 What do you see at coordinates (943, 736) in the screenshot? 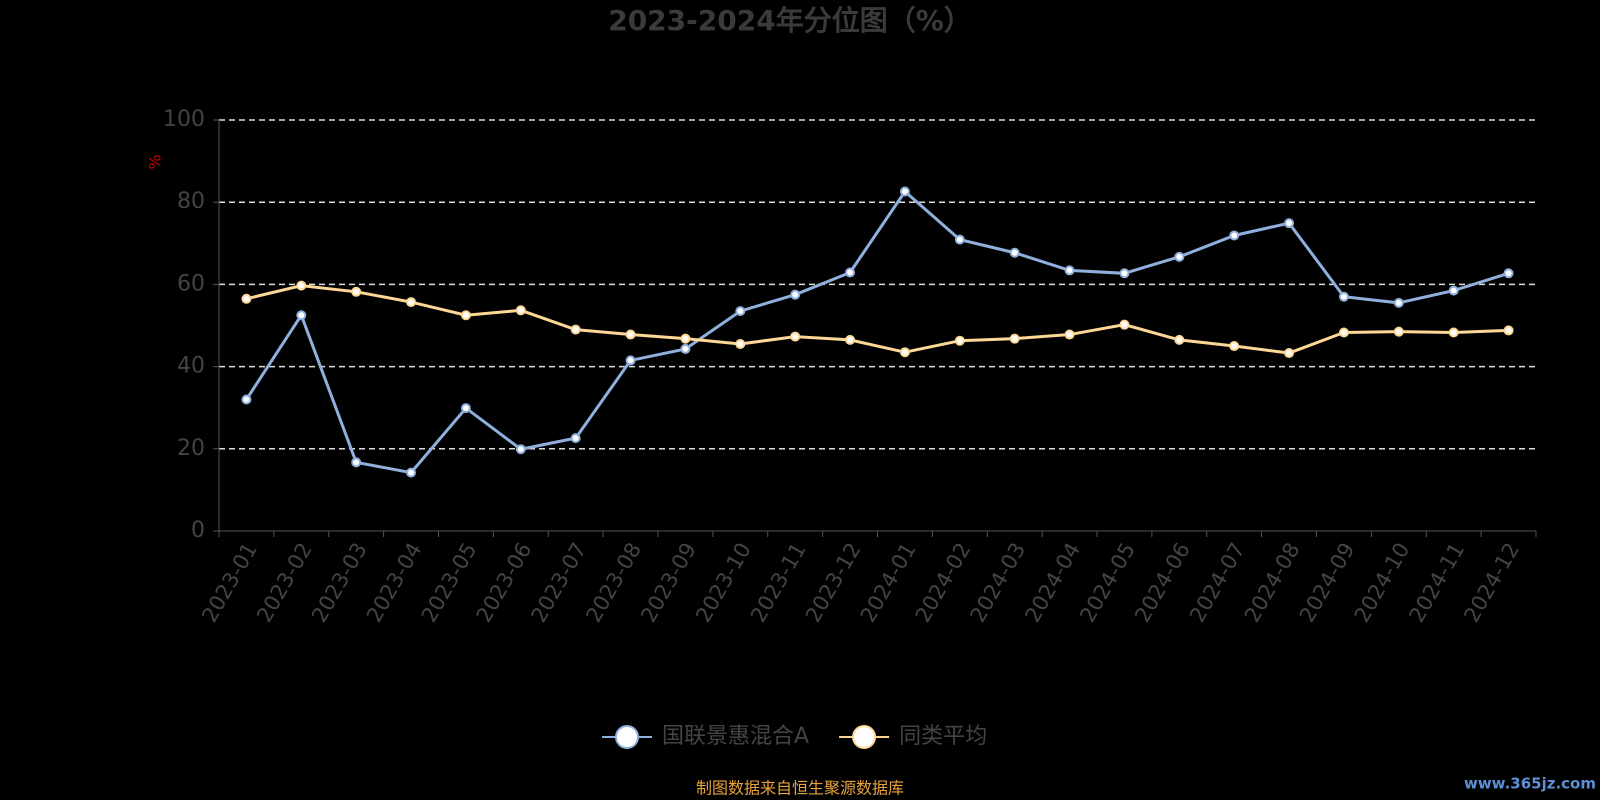
I see `legend-label: 同类平均` at bounding box center [943, 736].